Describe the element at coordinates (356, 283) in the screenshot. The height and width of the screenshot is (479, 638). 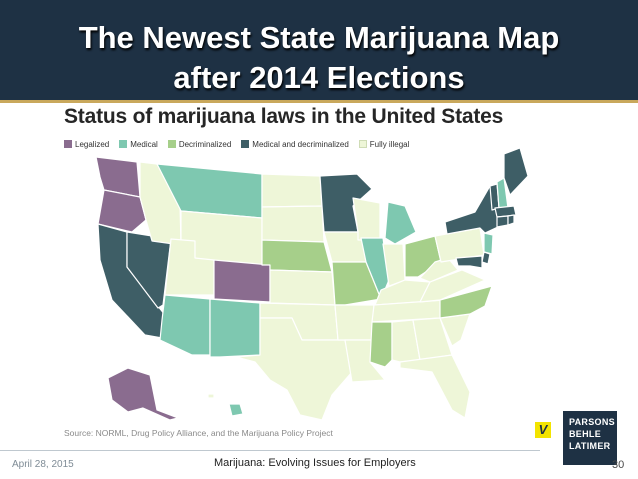
I see `state-missouri` at that location.